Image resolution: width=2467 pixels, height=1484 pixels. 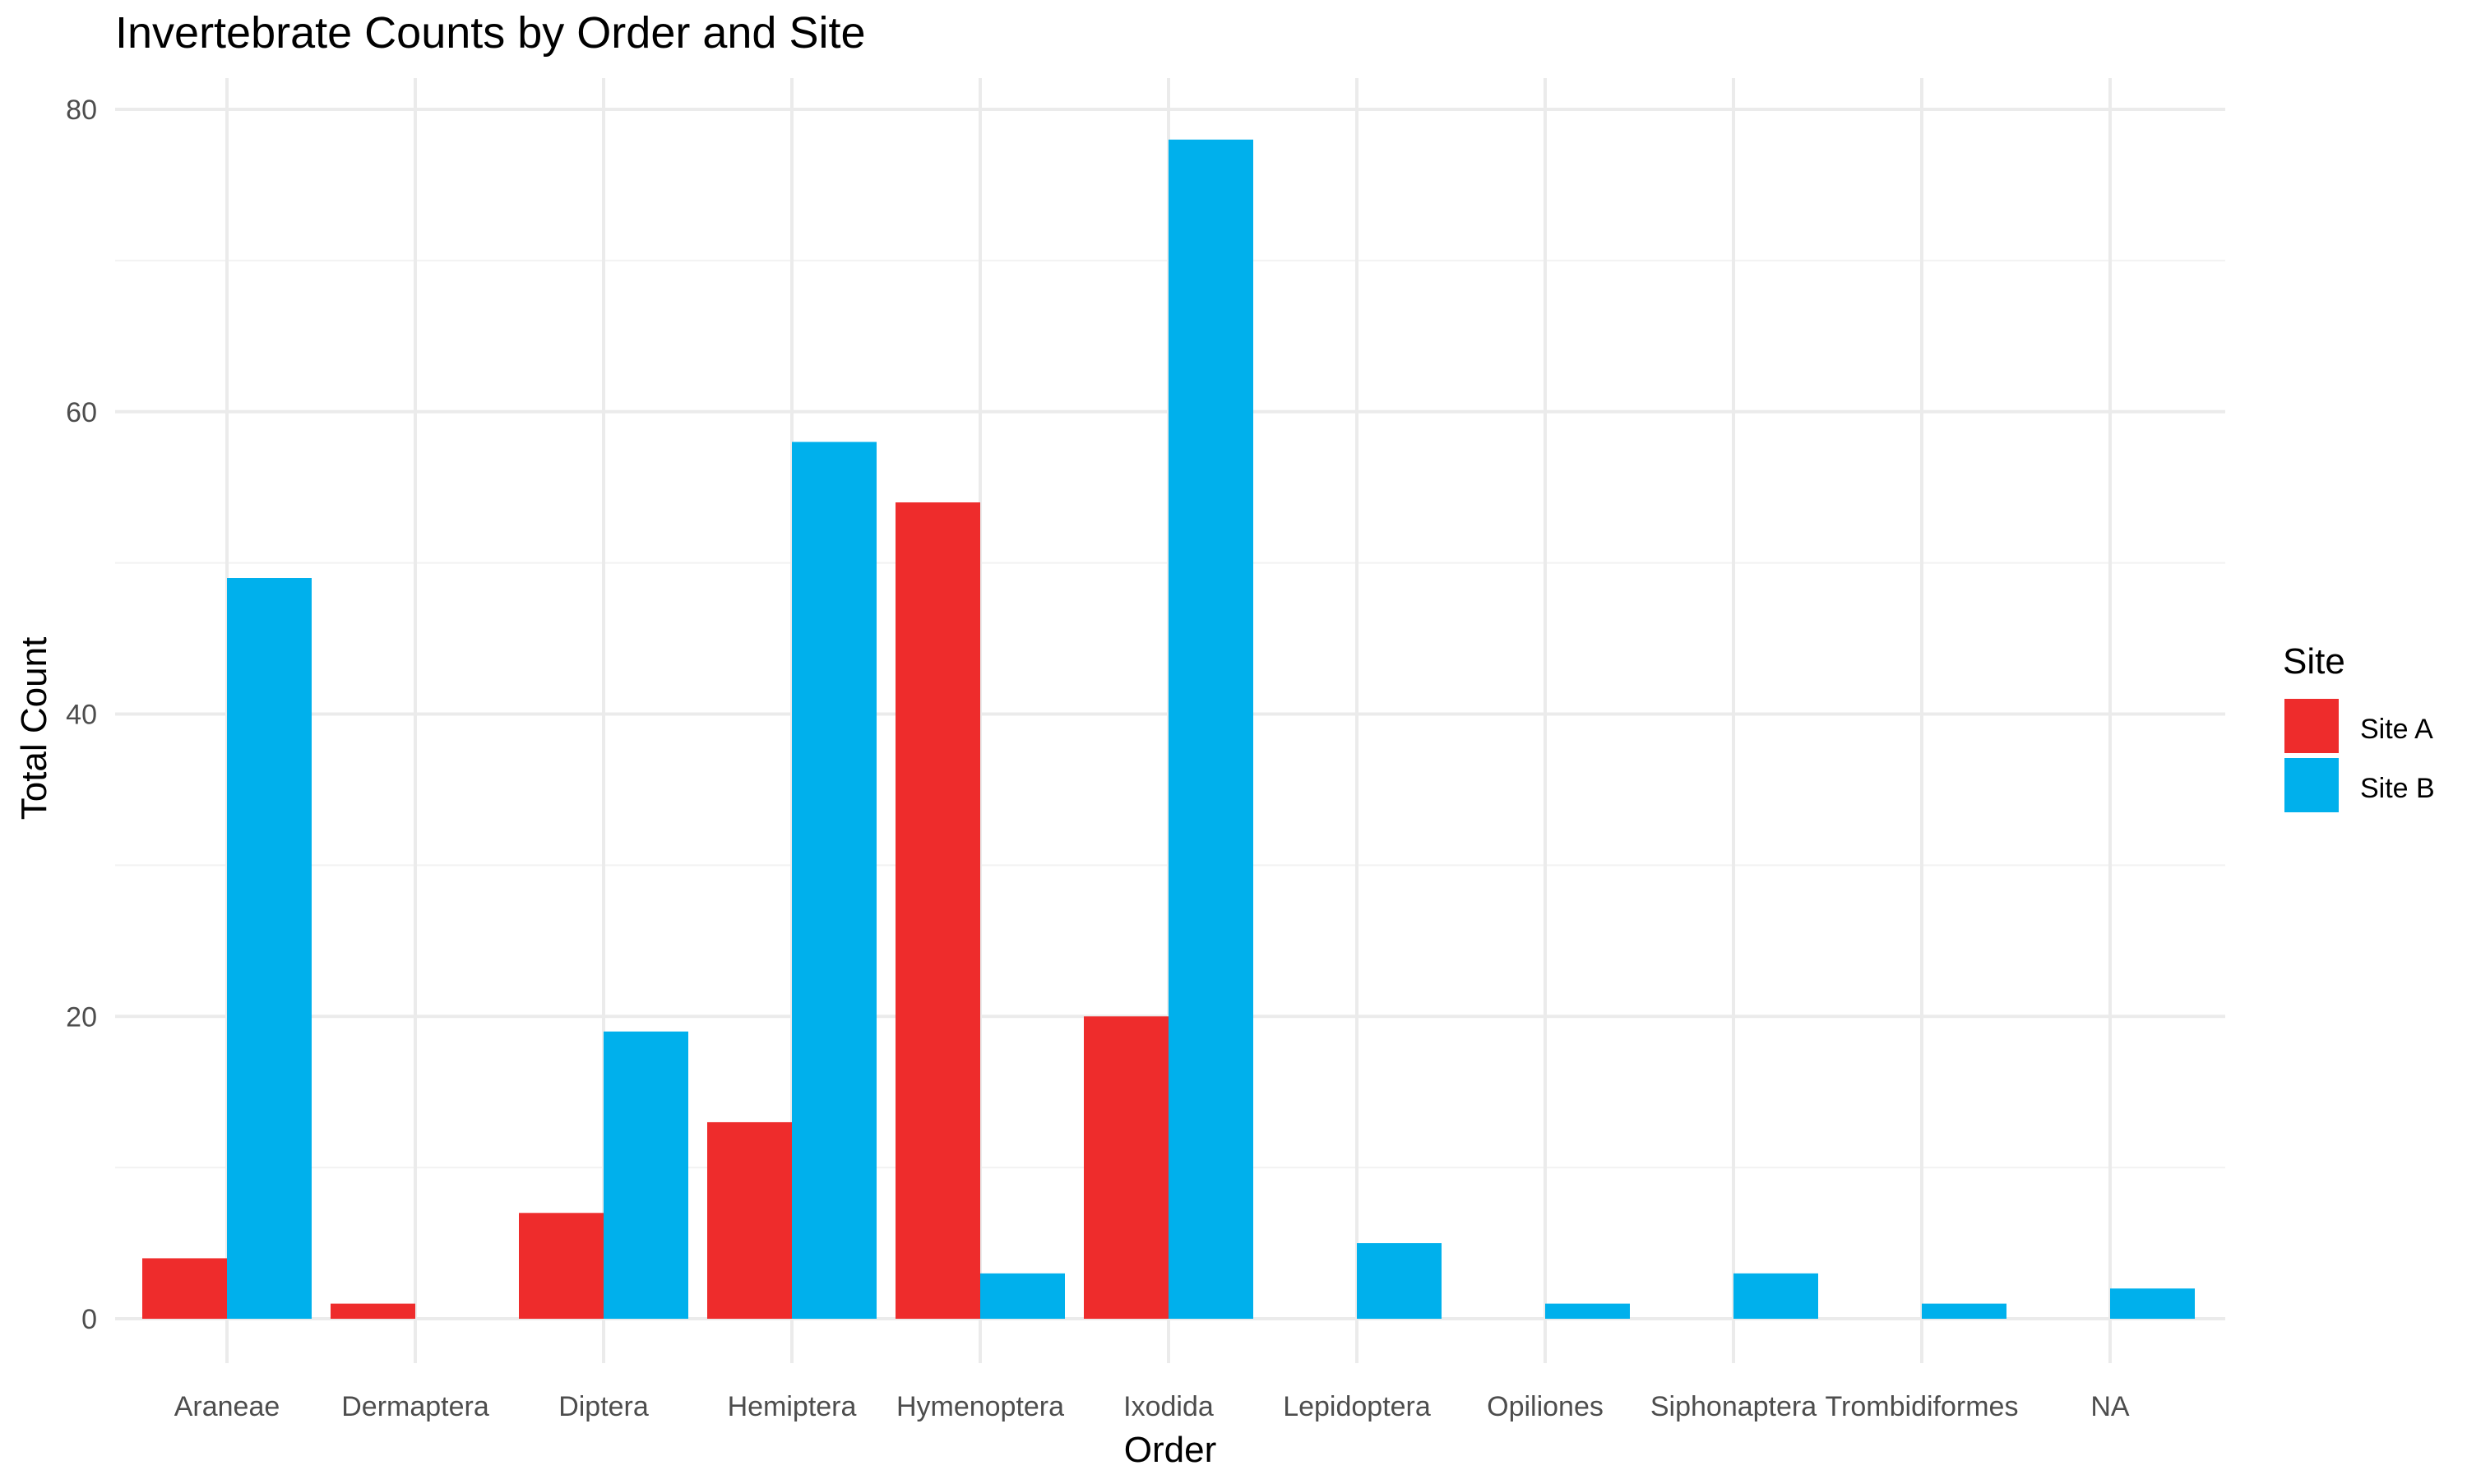 I want to click on bar-site-b-opiliones, so click(x=1588, y=1311).